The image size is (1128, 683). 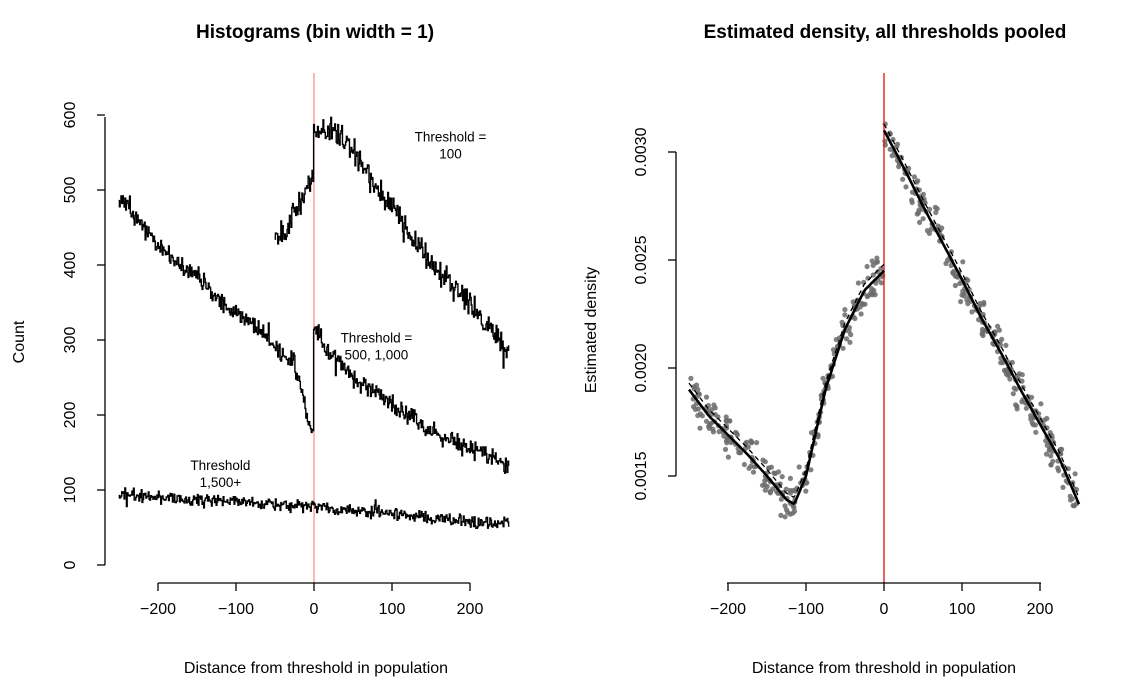 What do you see at coordinates (392, 609) in the screenshot?
I see `histogram-x-tick-label: 100` at bounding box center [392, 609].